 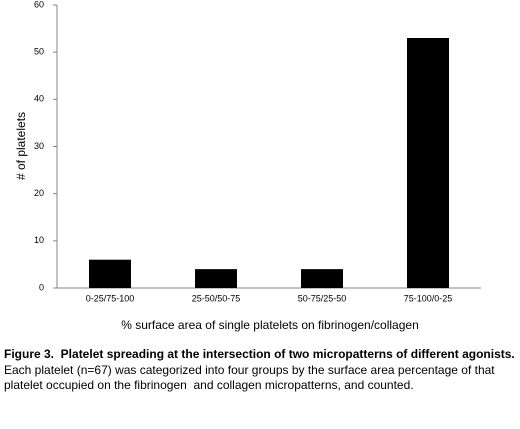 I want to click on y-tick-label: 50, so click(x=39, y=52).